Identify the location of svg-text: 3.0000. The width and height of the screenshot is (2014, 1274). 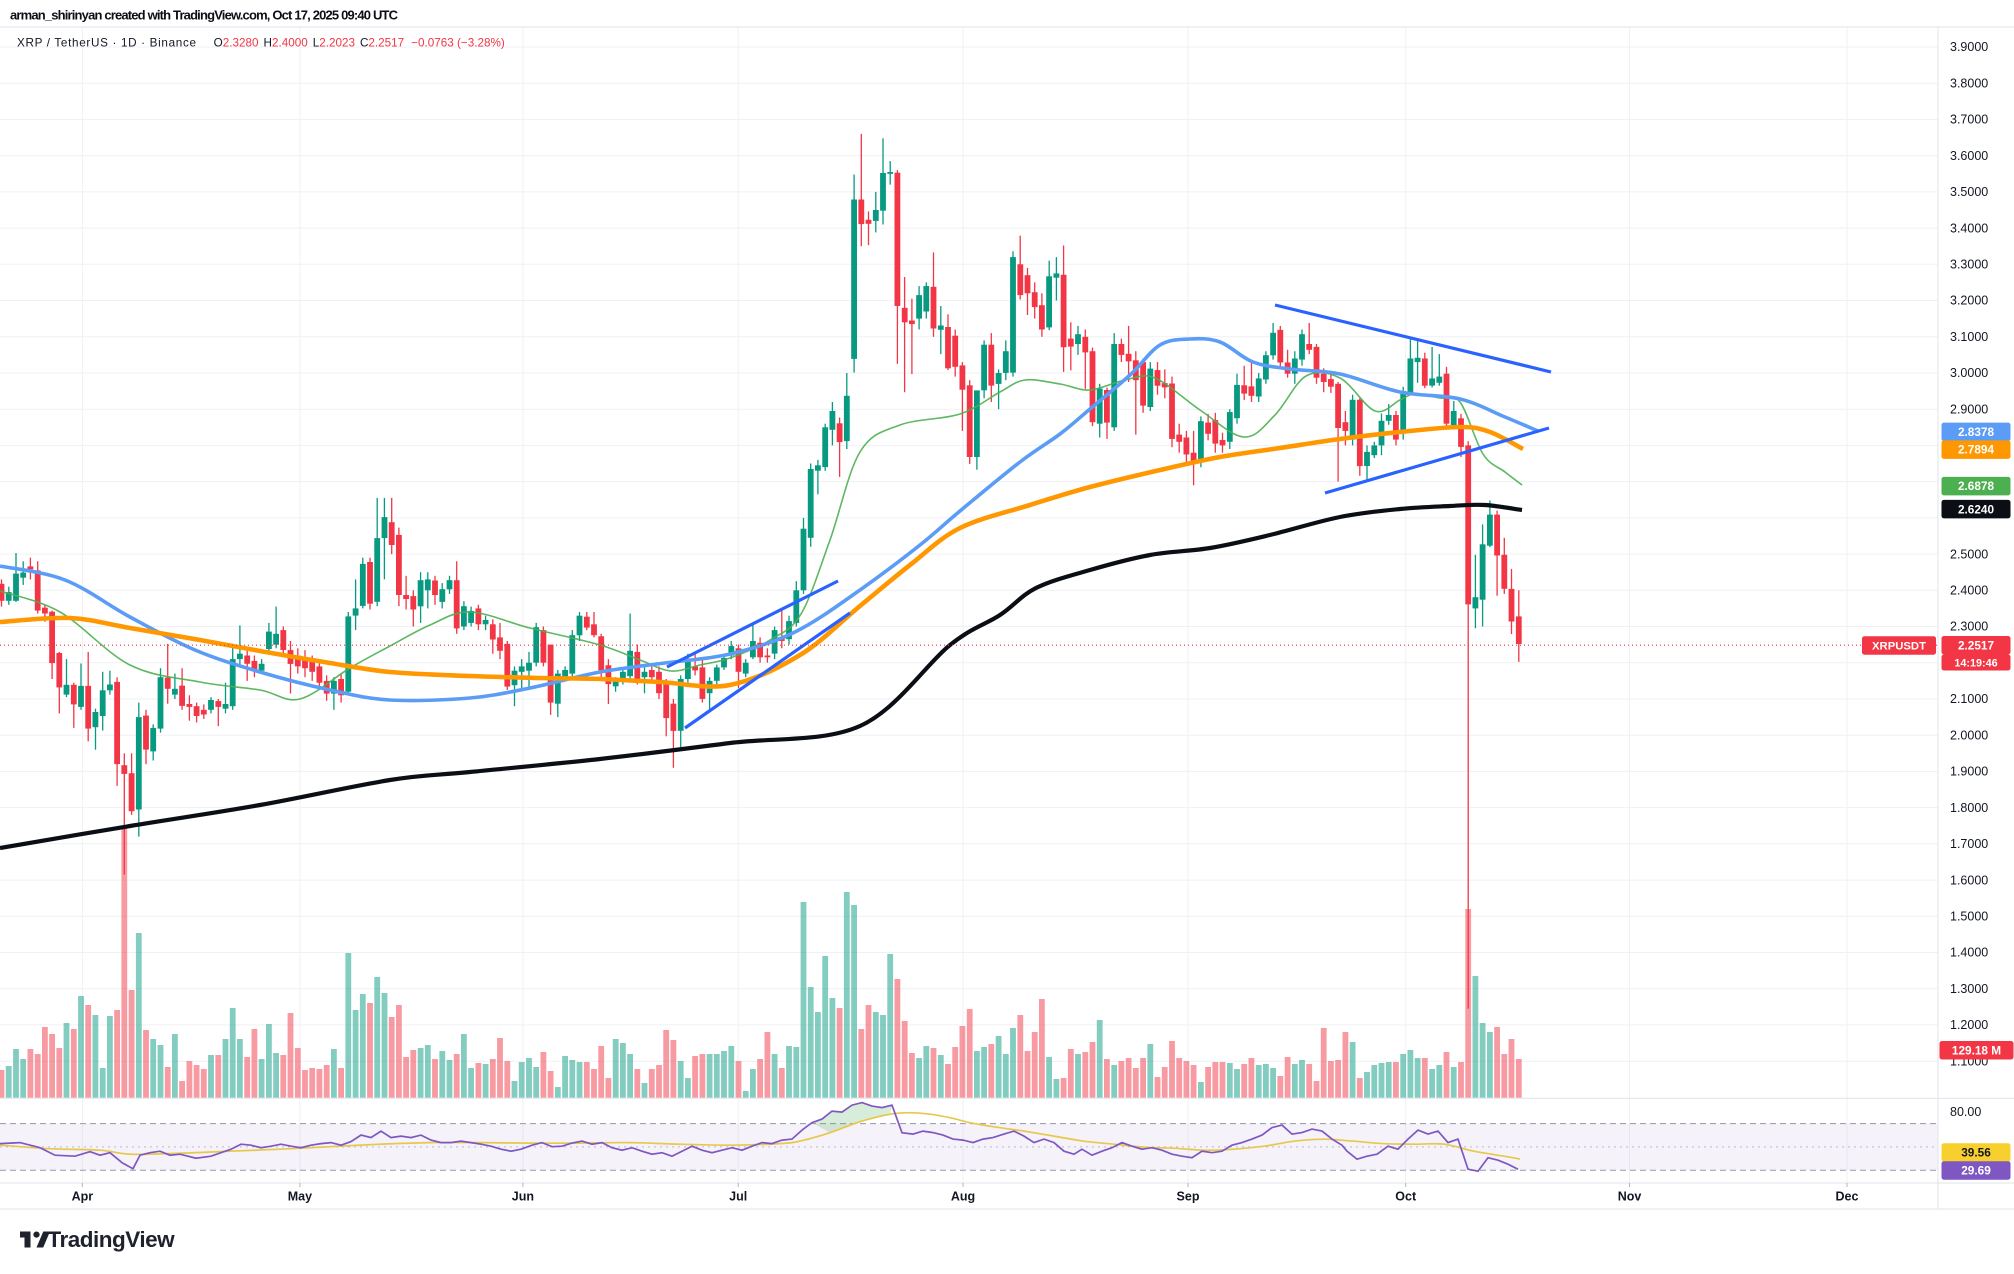
(1969, 373).